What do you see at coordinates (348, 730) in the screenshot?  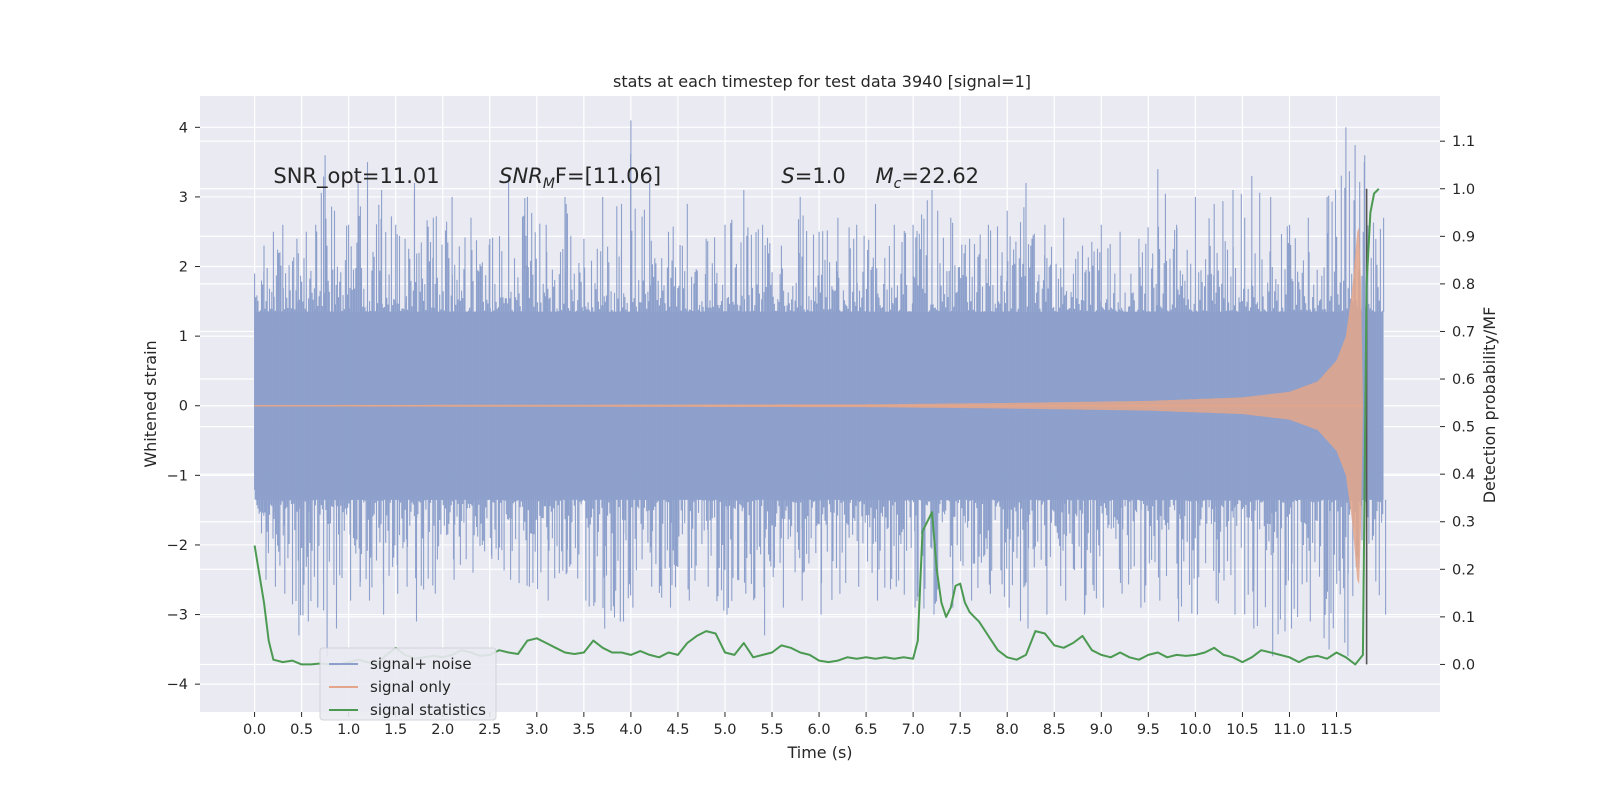 I see `x-tick-label-2: 1.0` at bounding box center [348, 730].